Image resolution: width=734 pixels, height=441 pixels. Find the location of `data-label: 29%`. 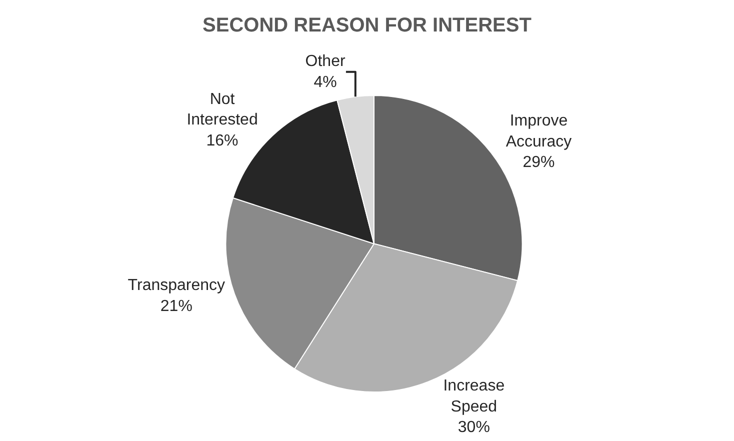

data-label: 29% is located at coordinates (538, 163).